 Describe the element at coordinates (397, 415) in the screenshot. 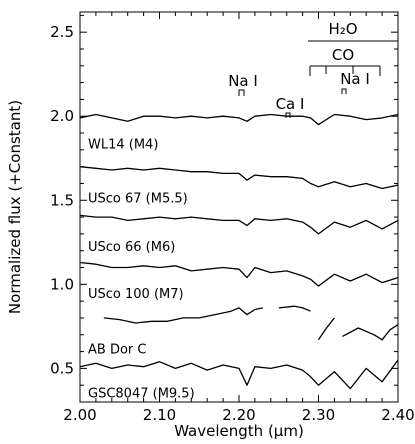

I see `x-tick-label: 2.40` at that location.